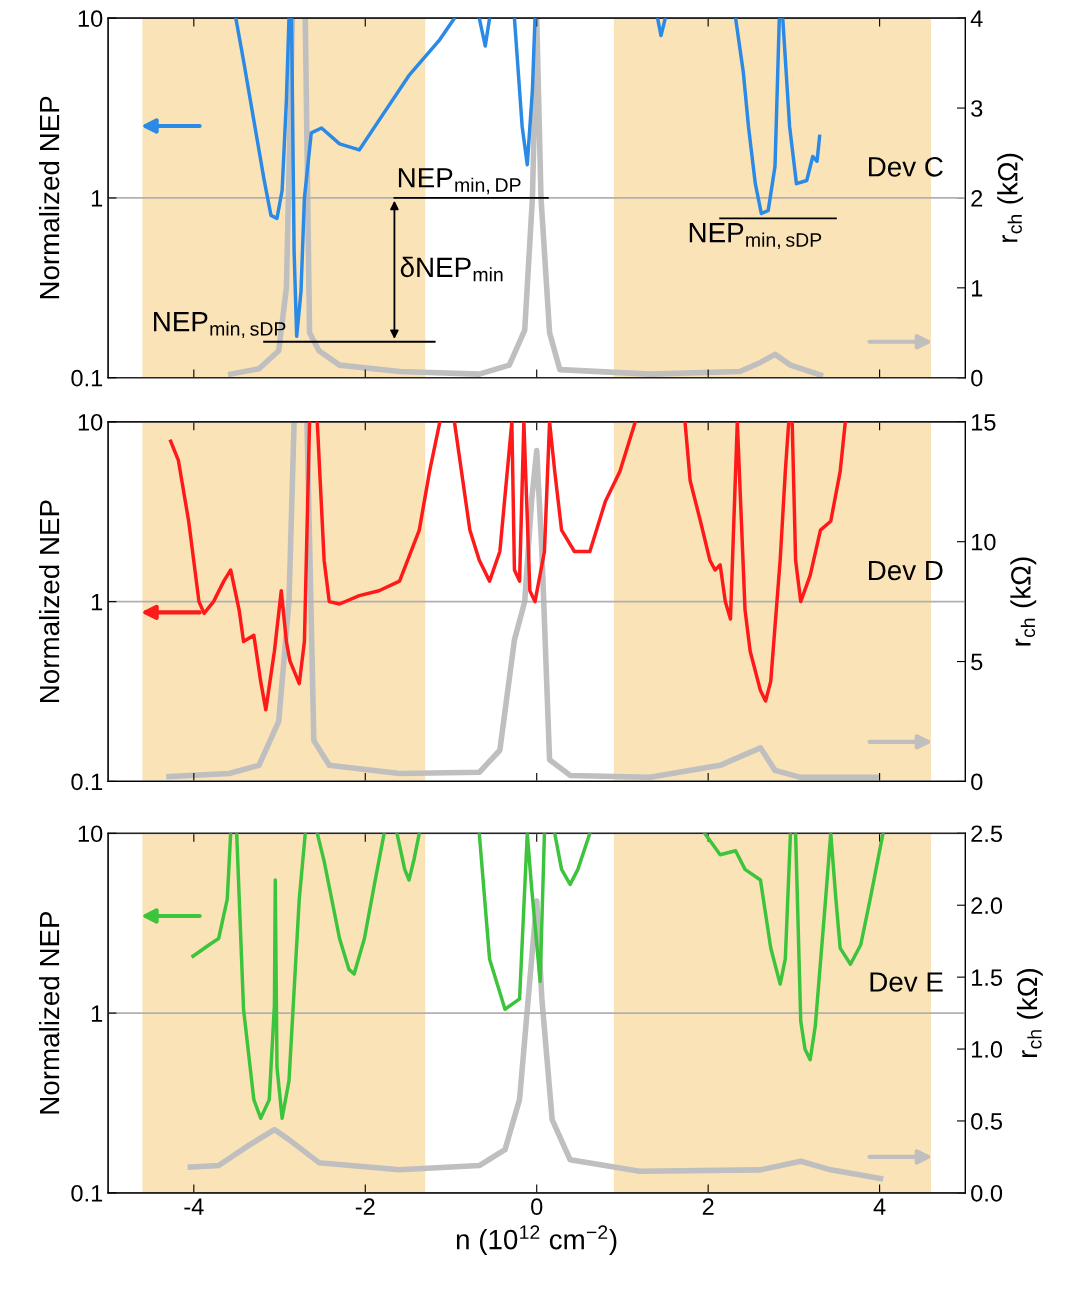 Image resolution: width=1081 pixels, height=1298 pixels. What do you see at coordinates (451, 269) in the screenshot?
I see `annotation: δNEP$_{min}$` at bounding box center [451, 269].